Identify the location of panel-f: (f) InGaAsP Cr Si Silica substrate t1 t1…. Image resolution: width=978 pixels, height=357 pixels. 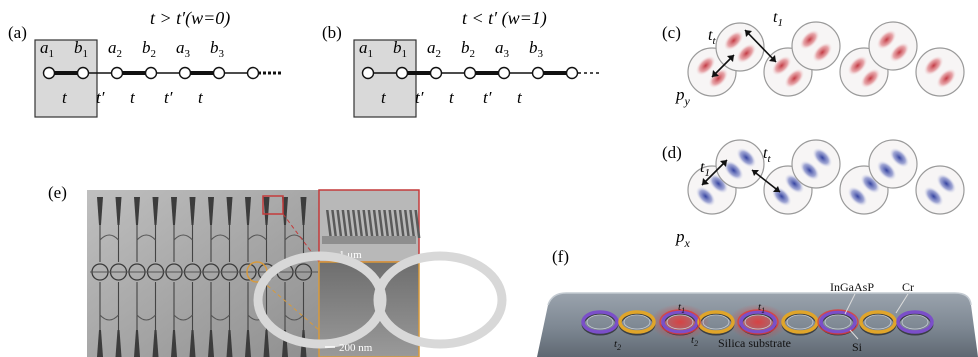
(757, 302).